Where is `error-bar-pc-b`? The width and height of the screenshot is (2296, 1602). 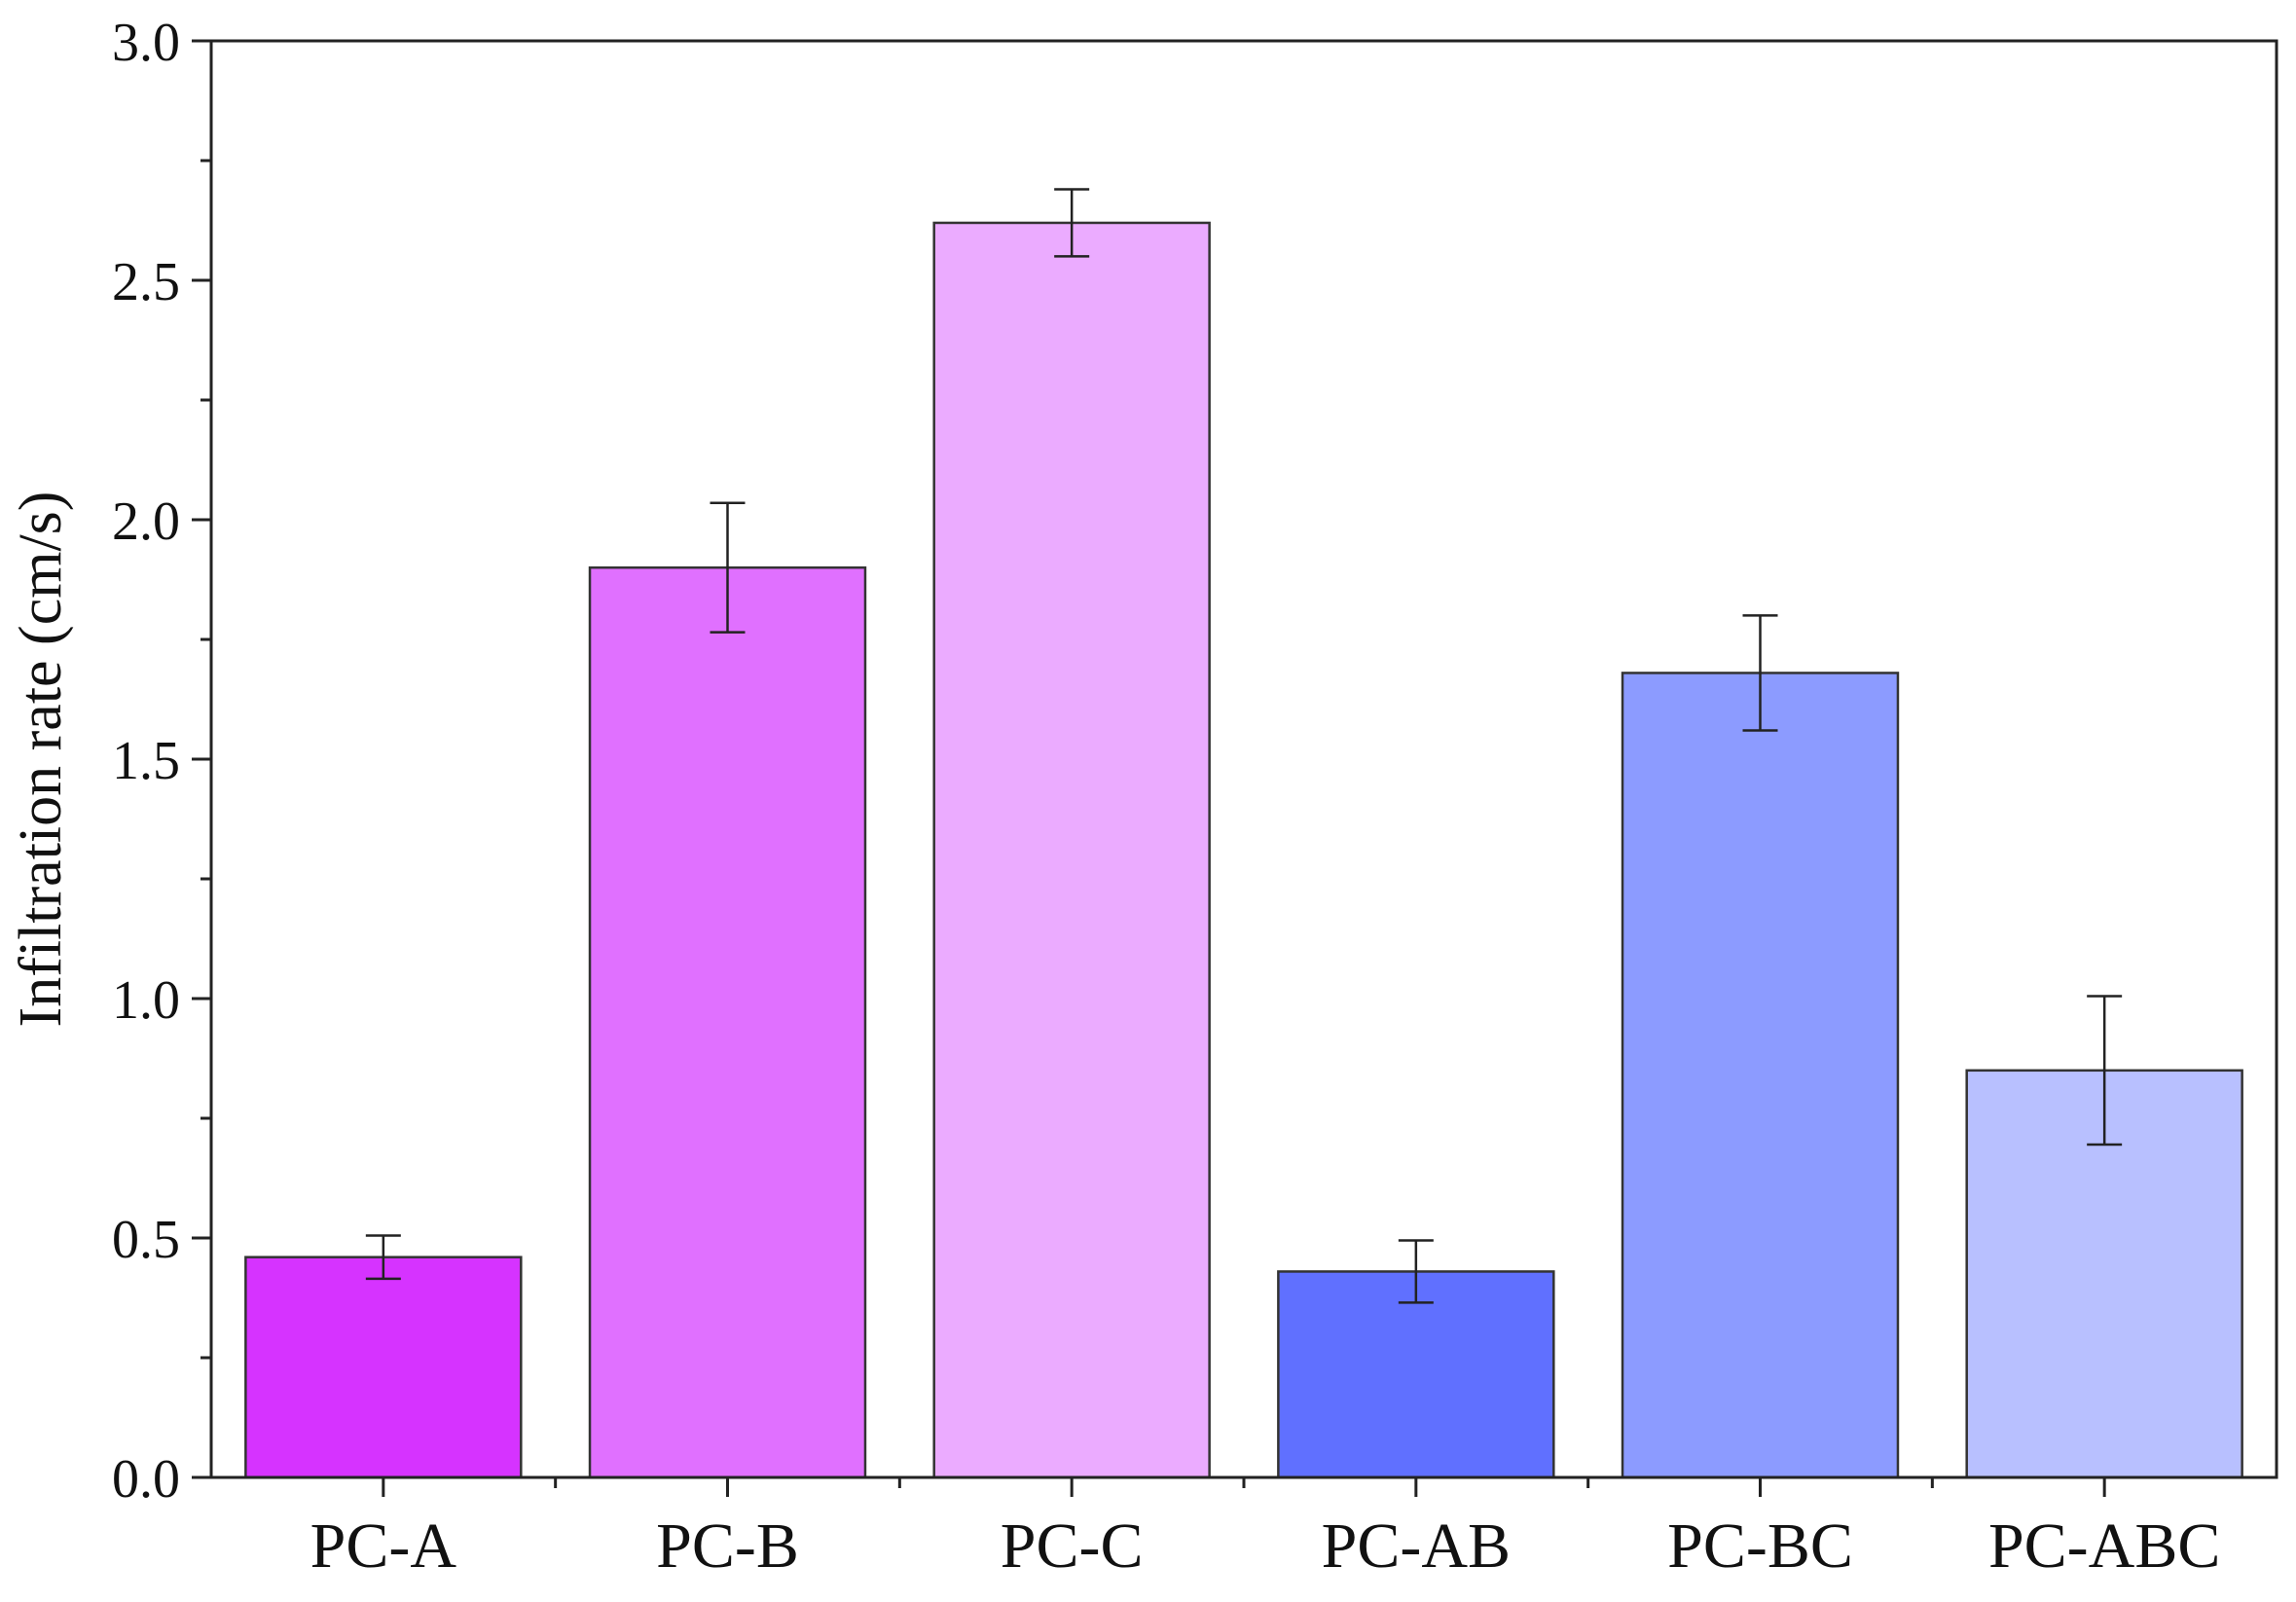
error-bar-pc-b is located at coordinates (728, 567).